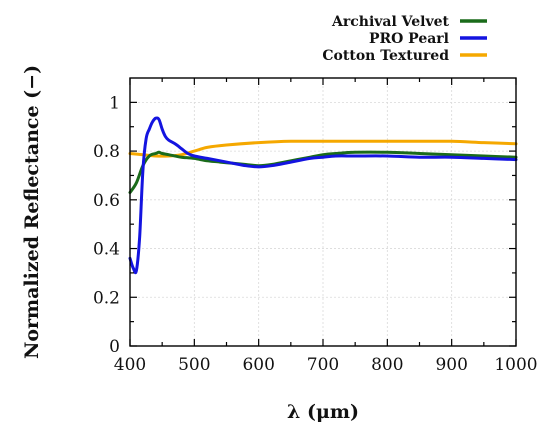  Describe the element at coordinates (323, 365) in the screenshot. I see `x-tick-label: 700` at that location.